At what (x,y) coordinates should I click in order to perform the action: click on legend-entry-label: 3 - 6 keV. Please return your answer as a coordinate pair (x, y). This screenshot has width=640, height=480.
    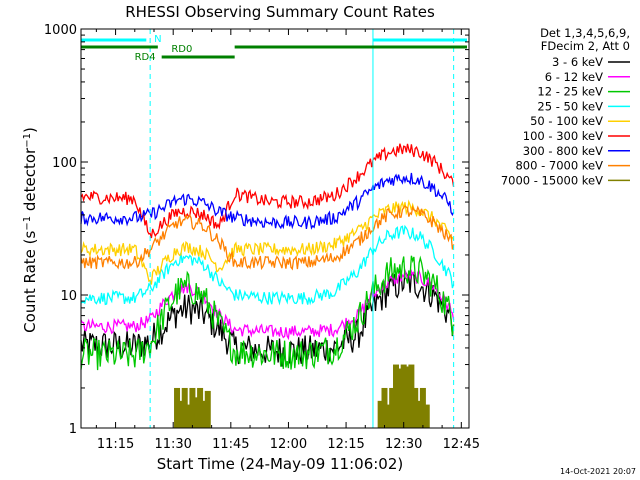
    Looking at the image, I should click on (577, 62).